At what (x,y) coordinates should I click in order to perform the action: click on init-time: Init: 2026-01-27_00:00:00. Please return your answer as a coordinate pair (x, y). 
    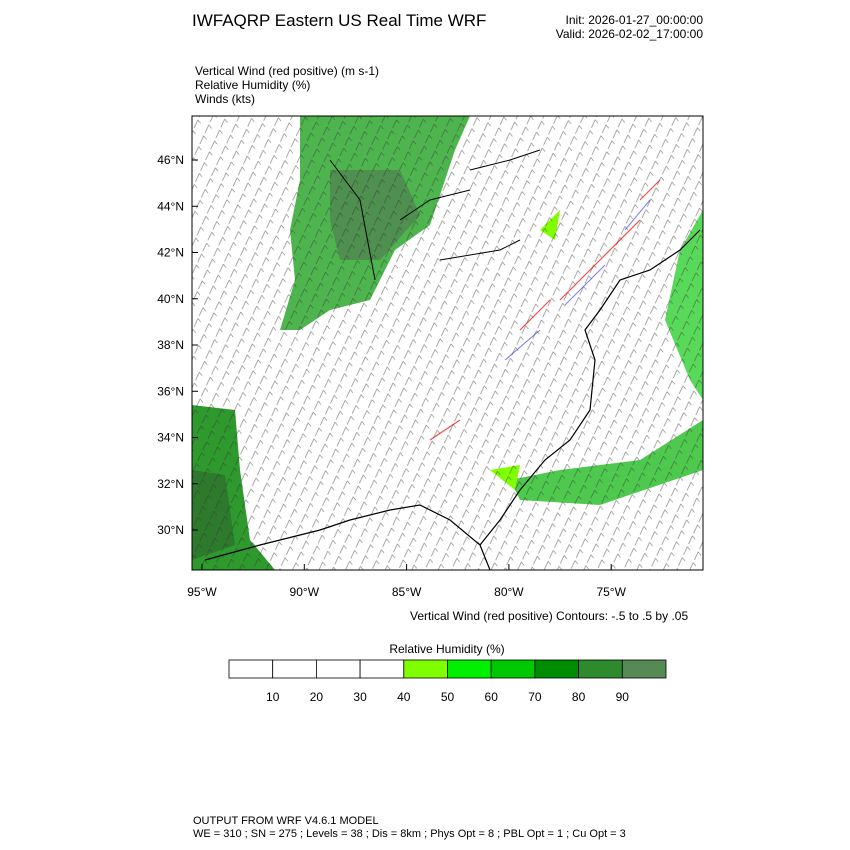
    Looking at the image, I should click on (635, 20).